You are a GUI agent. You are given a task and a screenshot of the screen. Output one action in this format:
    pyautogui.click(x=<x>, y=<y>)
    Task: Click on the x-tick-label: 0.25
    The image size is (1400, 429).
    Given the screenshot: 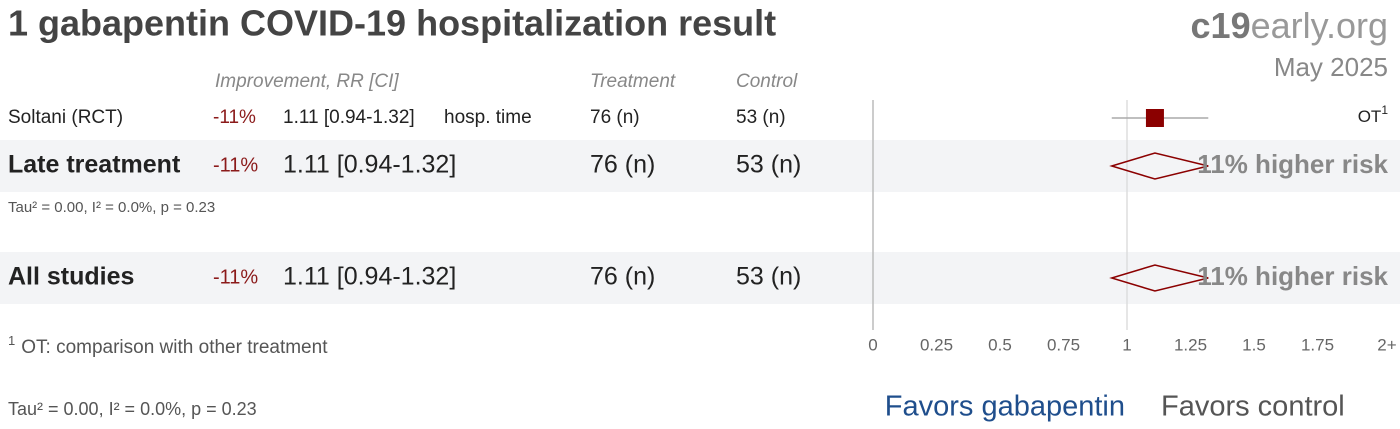 What is the action you would take?
    pyautogui.click(x=936, y=344)
    